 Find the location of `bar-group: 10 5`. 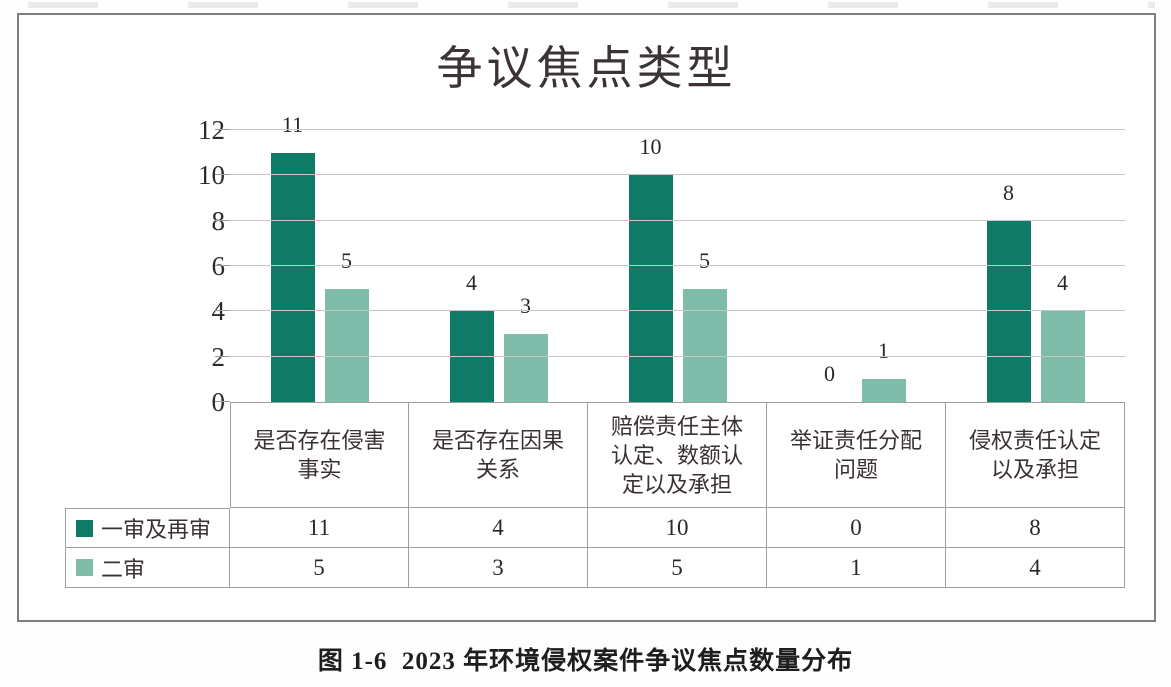

bar-group: 10 5 is located at coordinates (677, 266).